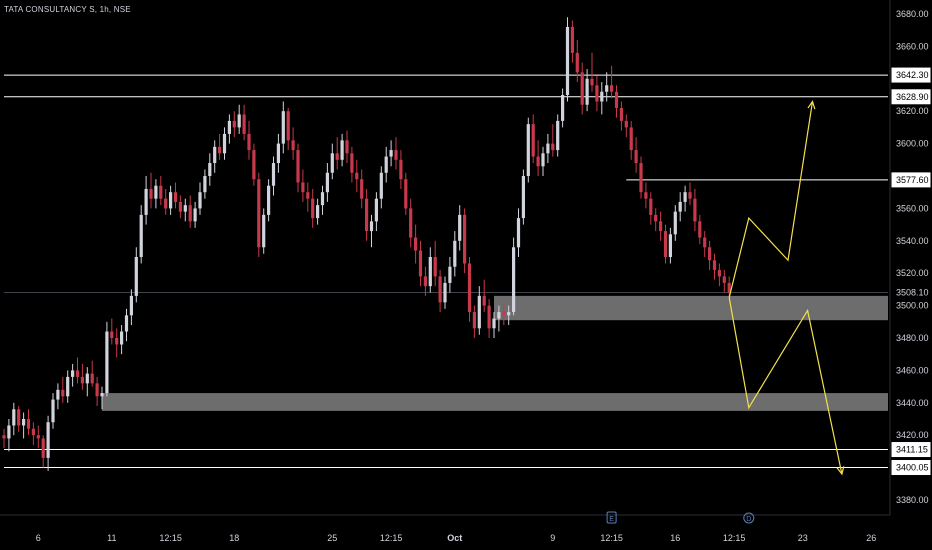  I want to click on demand-zone, so click(691, 308).